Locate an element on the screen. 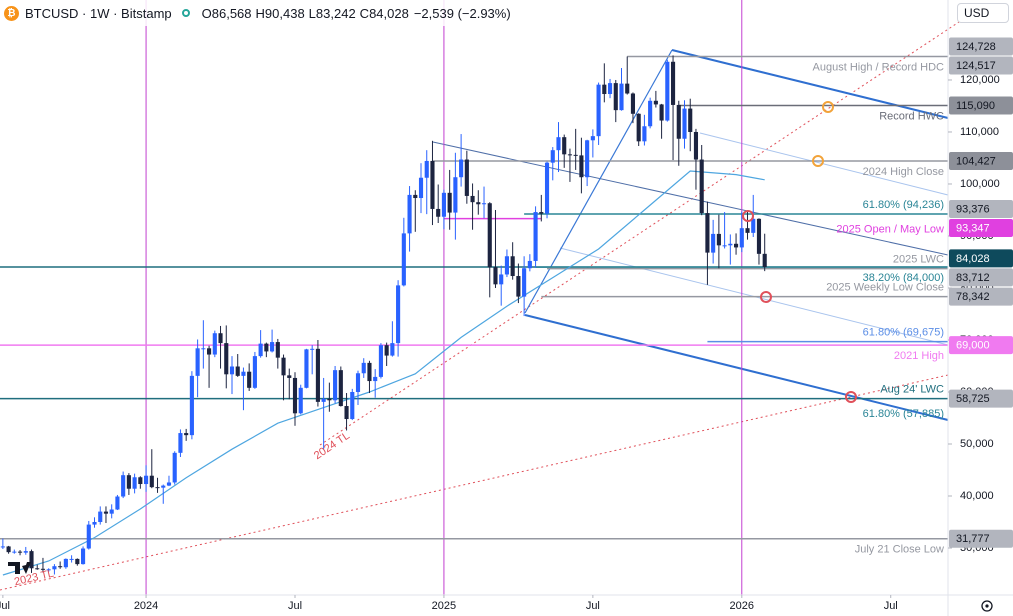  price-tag-label: 93,376 is located at coordinates (973, 209).